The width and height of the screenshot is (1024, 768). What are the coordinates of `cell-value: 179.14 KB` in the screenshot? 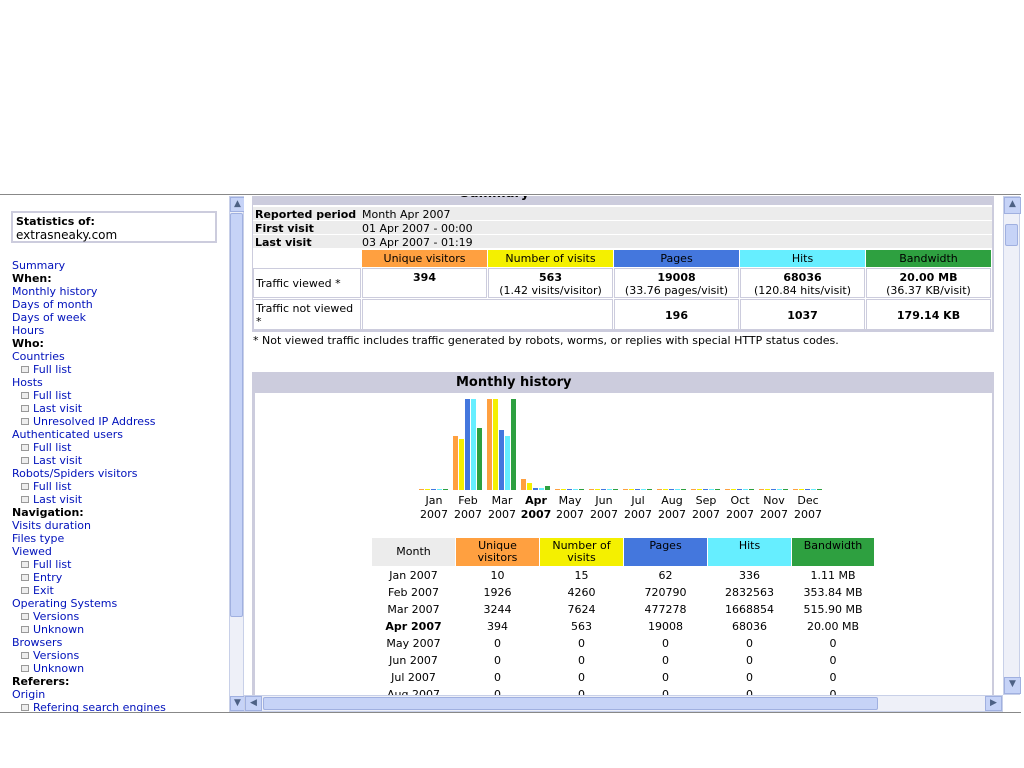 It's located at (928, 315).